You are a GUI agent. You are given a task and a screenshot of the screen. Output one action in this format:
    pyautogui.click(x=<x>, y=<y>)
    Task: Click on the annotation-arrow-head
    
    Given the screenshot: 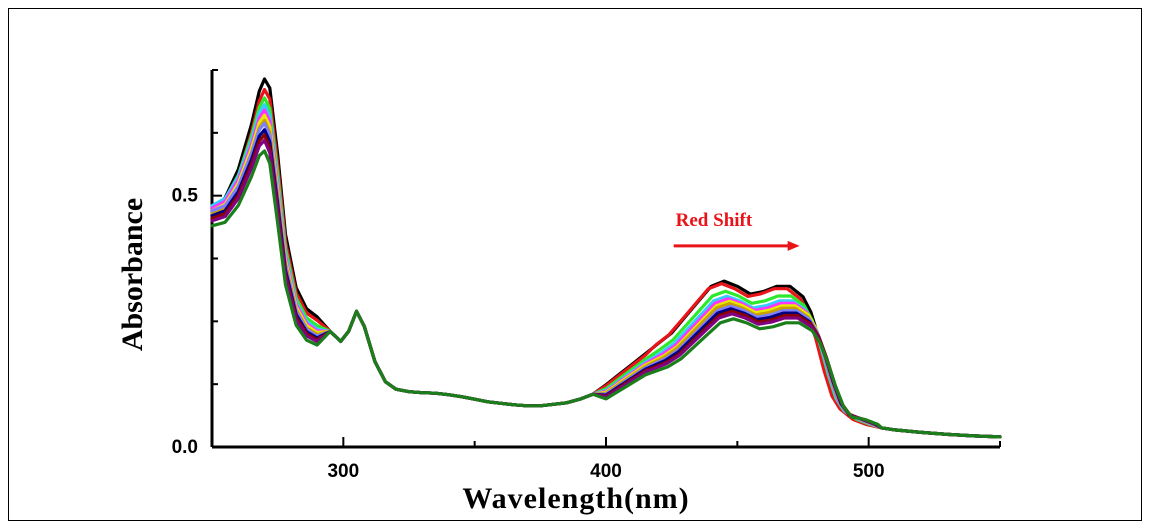 What is the action you would take?
    pyautogui.click(x=793, y=245)
    